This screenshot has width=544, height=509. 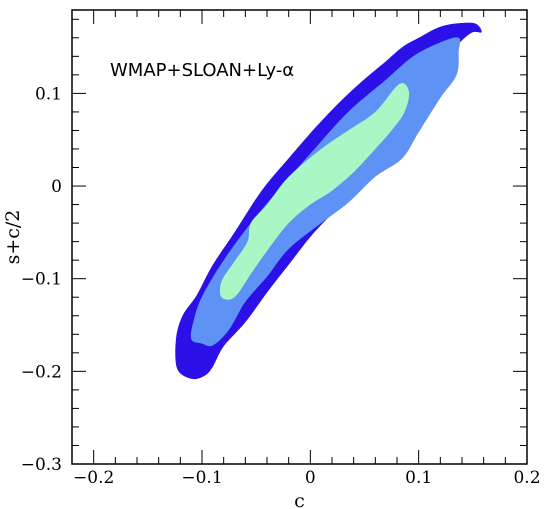 I want to click on region-inner, so click(x=314, y=191).